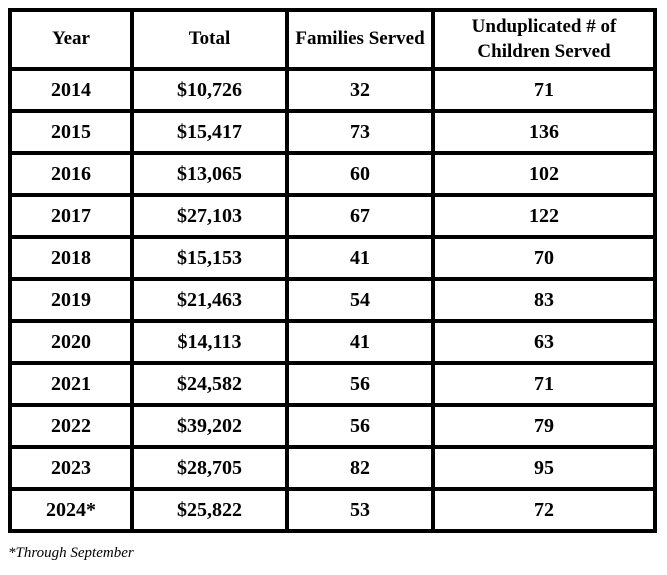 Image resolution: width=667 pixels, height=575 pixels. I want to click on cell-total: $27,103, so click(209, 216).